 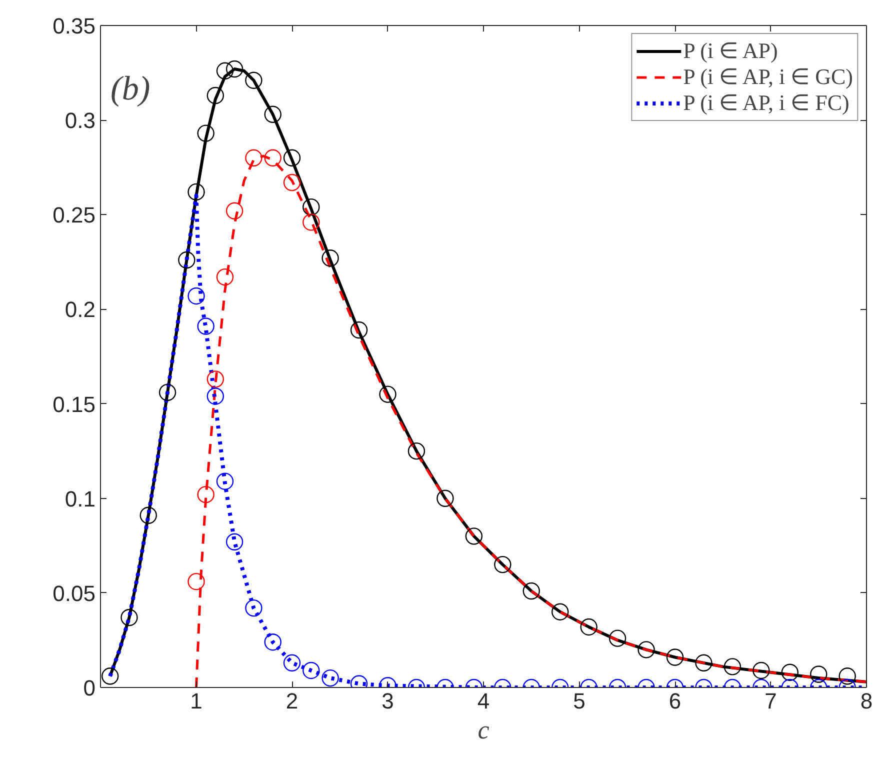 I want to click on y-tick-label: 0.05, so click(x=74, y=593).